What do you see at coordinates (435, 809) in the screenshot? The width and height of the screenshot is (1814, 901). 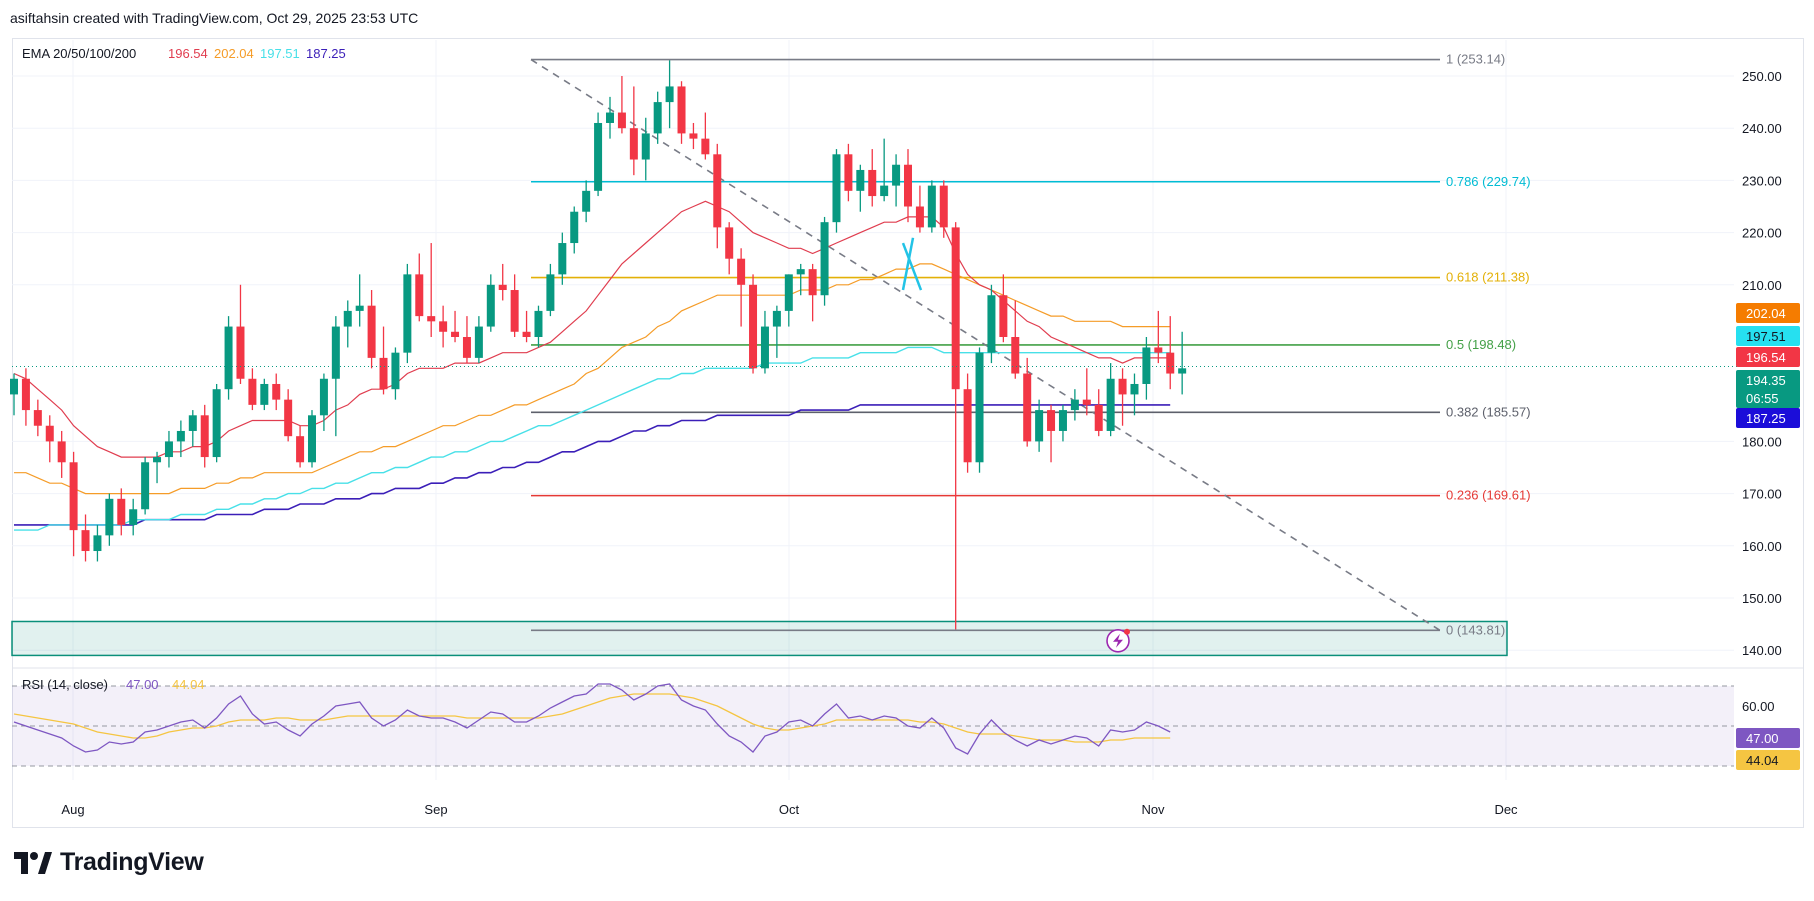 I see `time-axis-tick: Sep` at bounding box center [435, 809].